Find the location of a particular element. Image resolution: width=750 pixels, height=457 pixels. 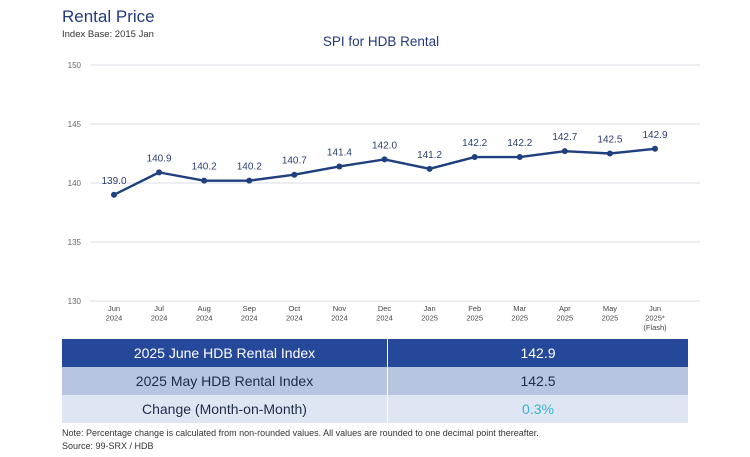

x-tick-label: Nov is located at coordinates (340, 308).